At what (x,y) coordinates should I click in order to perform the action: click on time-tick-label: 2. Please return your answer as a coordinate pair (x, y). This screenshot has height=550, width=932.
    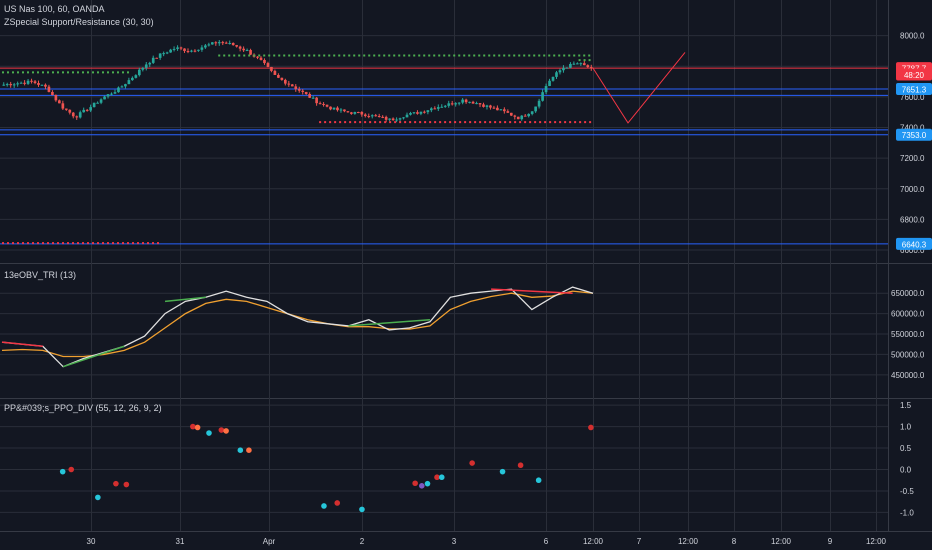
    Looking at the image, I should click on (362, 541).